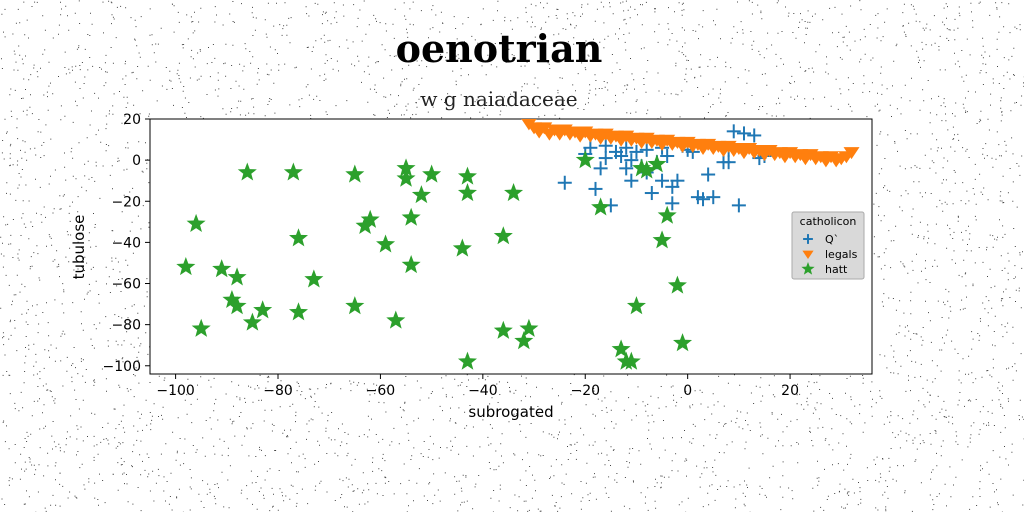 The image size is (1024, 512). What do you see at coordinates (851, 153) in the screenshot?
I see `point-triangle-down` at bounding box center [851, 153].